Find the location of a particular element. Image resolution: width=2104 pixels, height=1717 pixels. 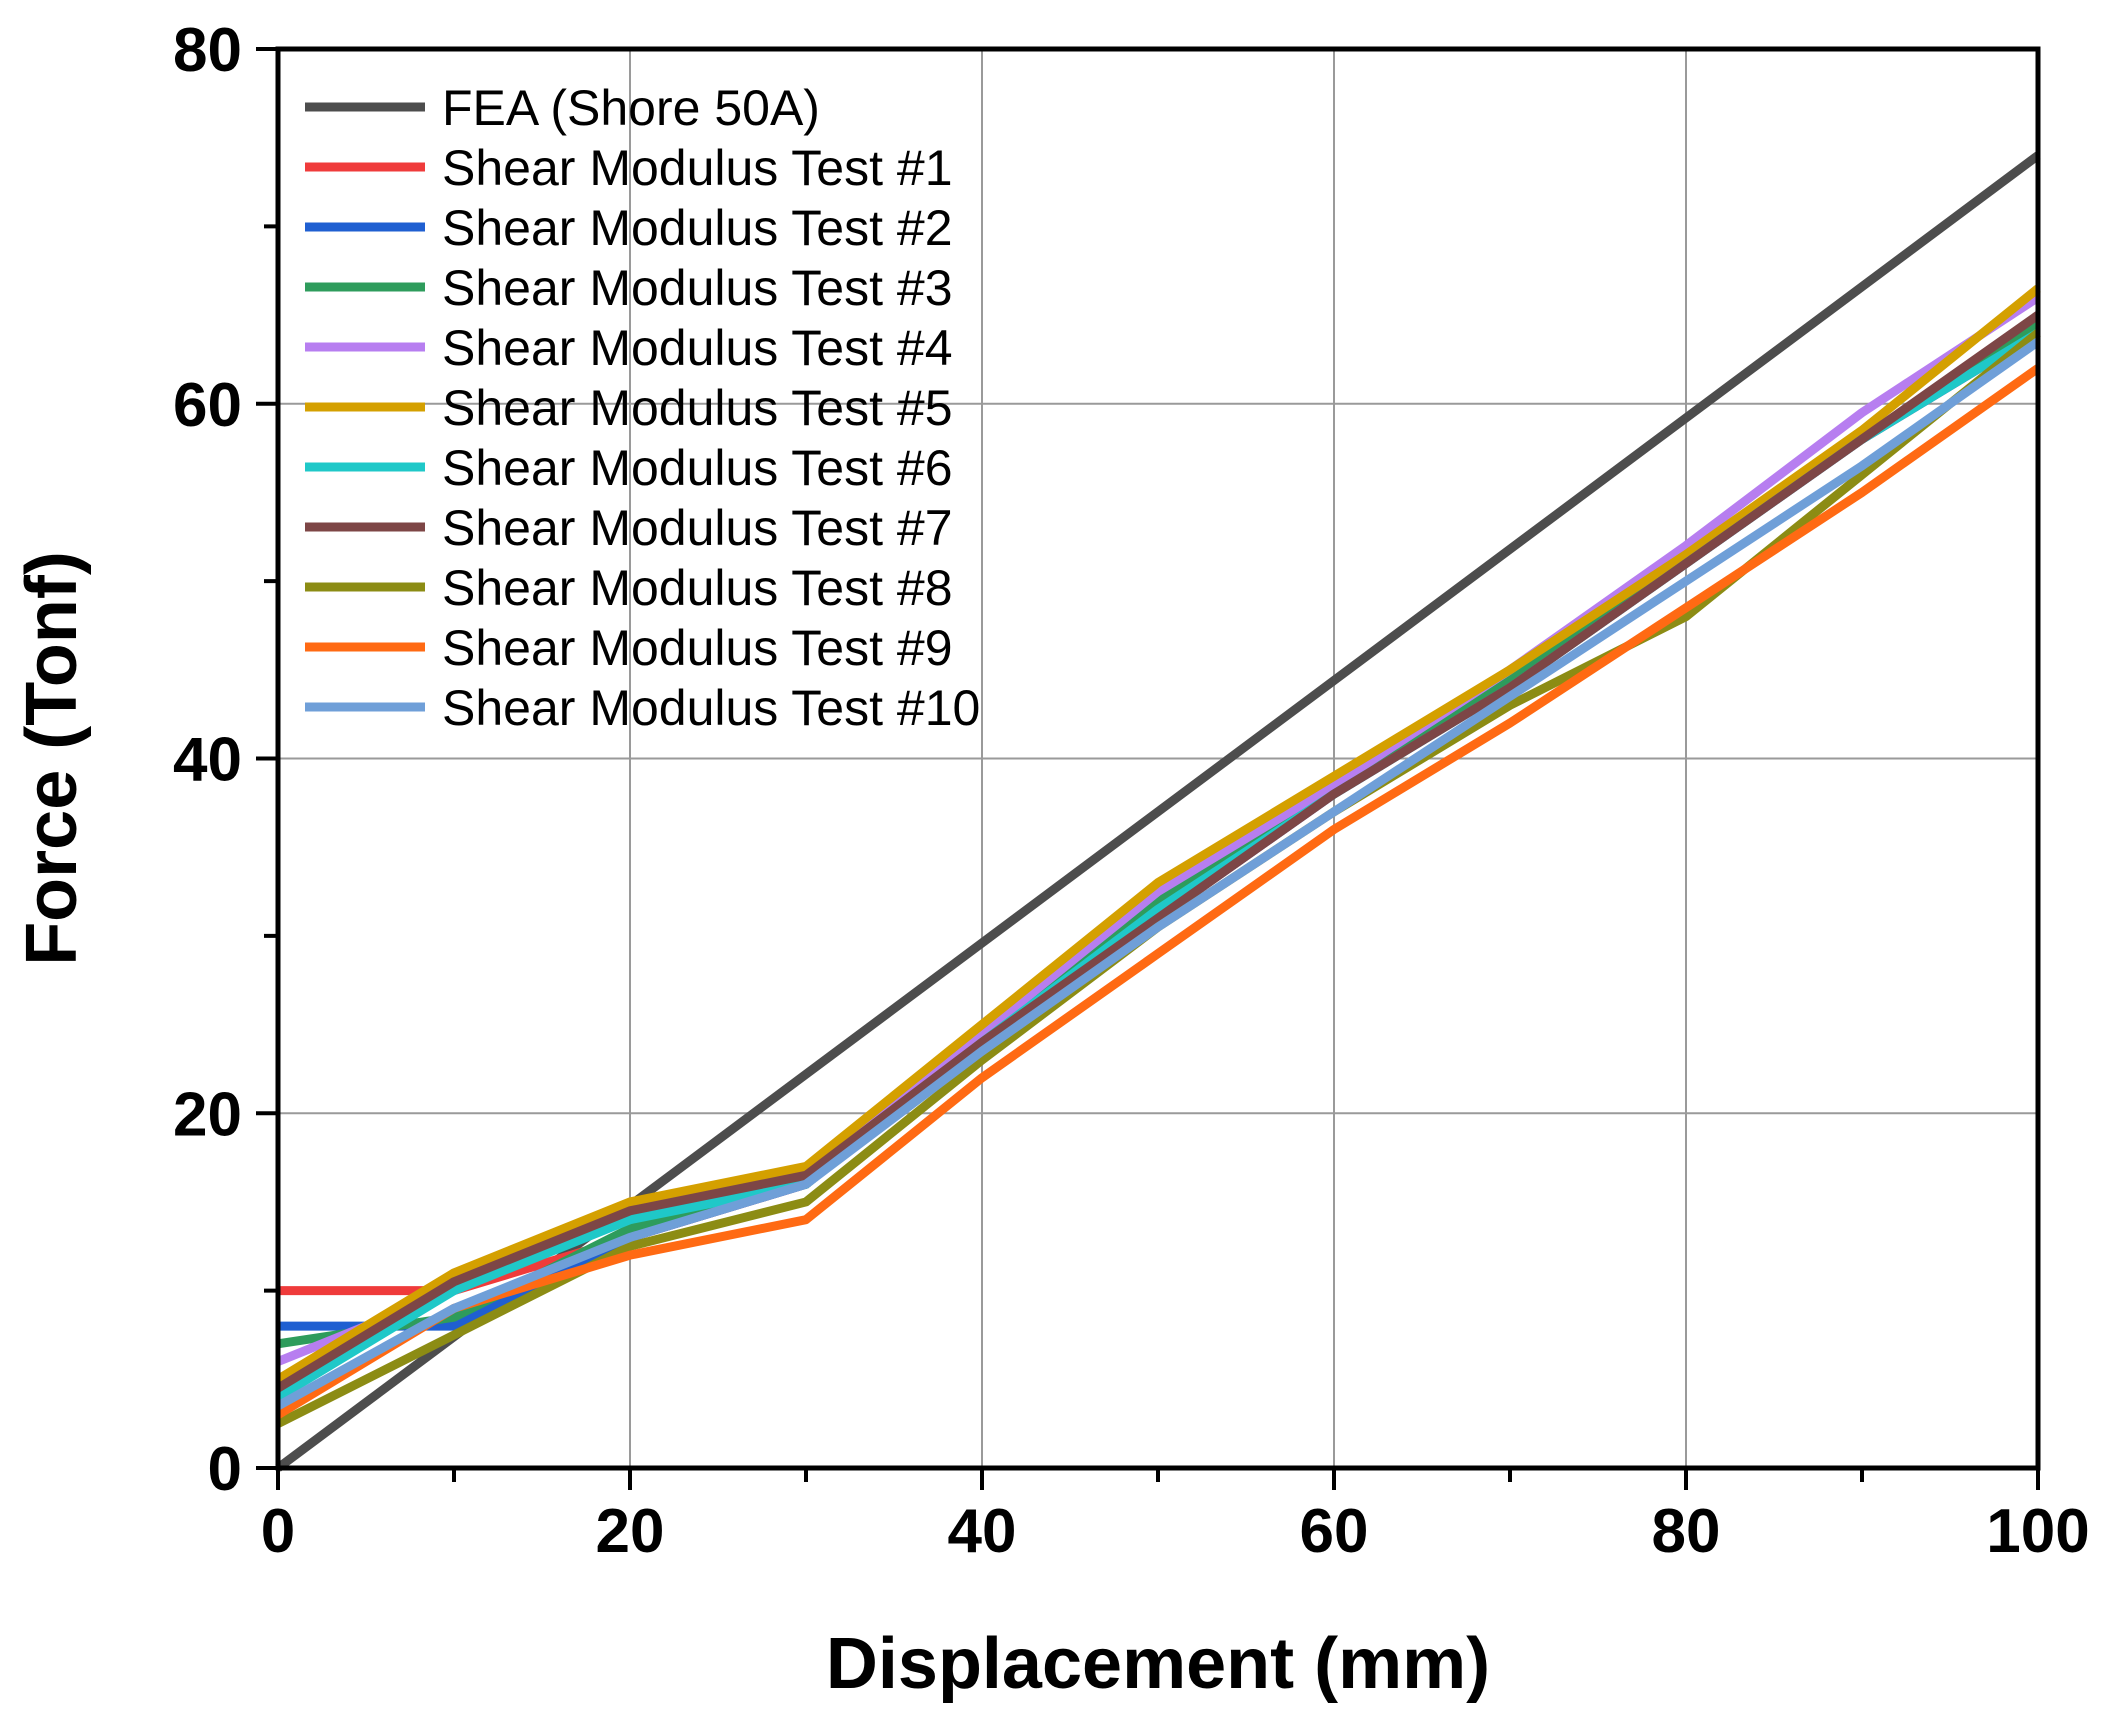

y-tick-label: 60 is located at coordinates (207, 405).